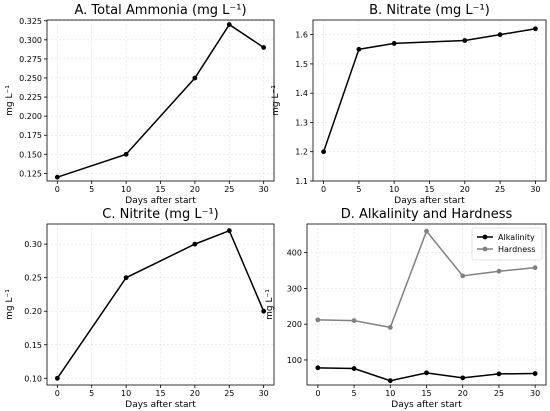  What do you see at coordinates (30, 135) in the screenshot?
I see `y-tick-label: 0.175` at bounding box center [30, 135].